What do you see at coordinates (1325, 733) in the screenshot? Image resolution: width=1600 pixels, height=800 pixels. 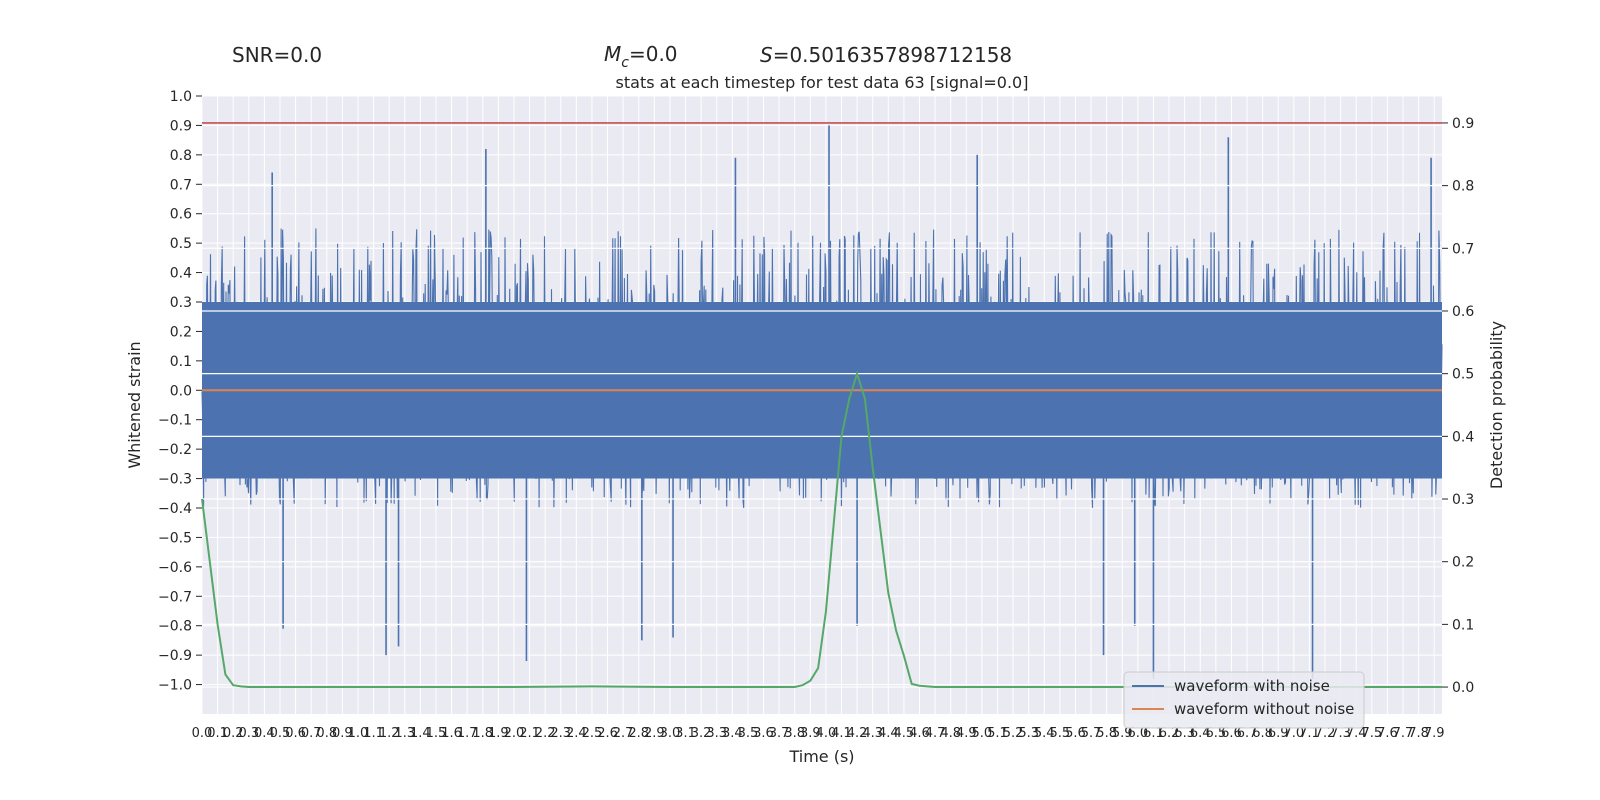 I see `x-tick-label: 7.2` at bounding box center [1325, 733].